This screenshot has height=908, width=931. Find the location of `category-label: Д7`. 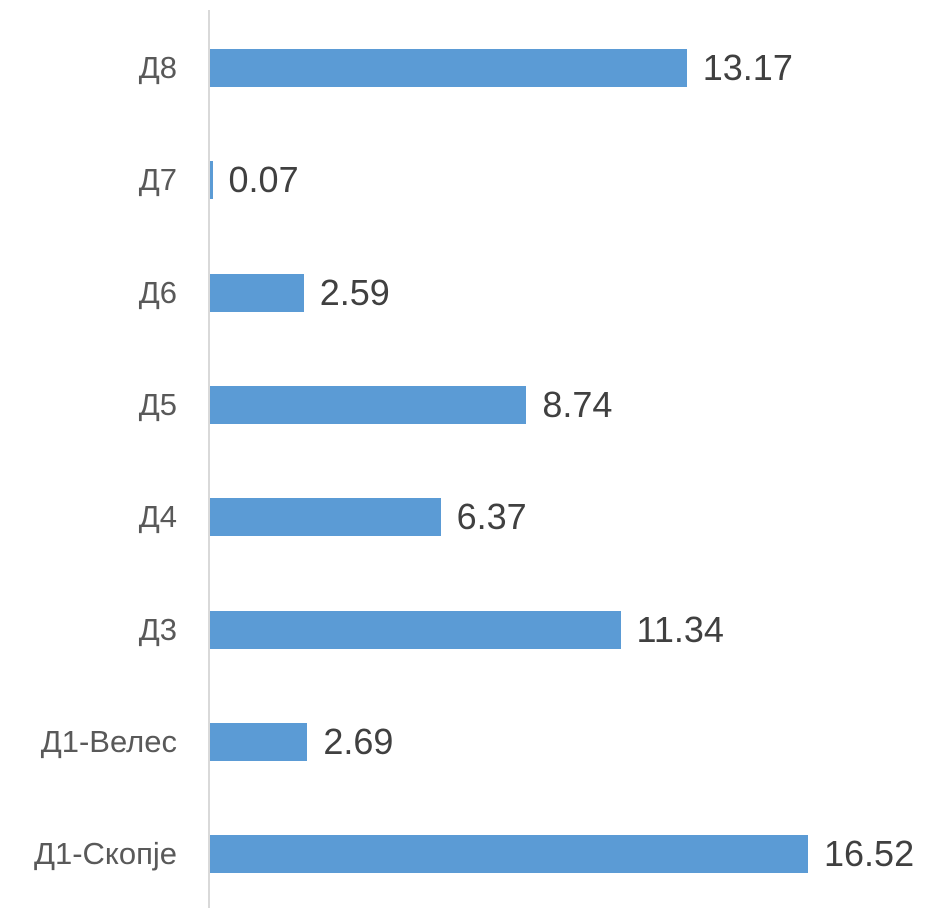

category-label: Д7 is located at coordinates (157, 180).